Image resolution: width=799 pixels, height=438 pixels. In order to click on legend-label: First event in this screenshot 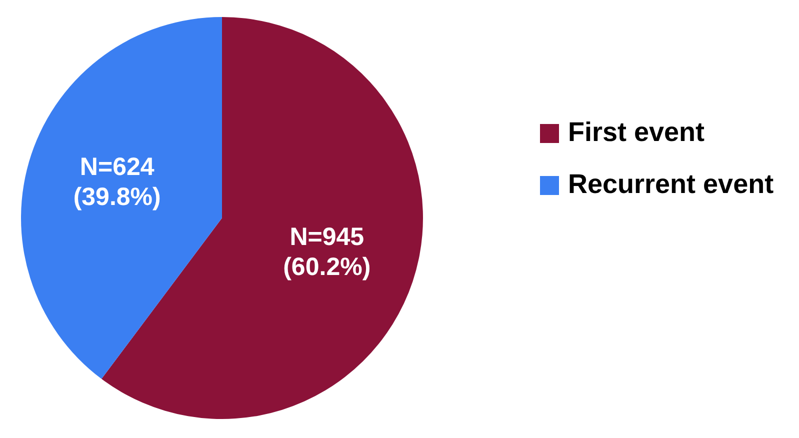, I will do `click(636, 132)`.